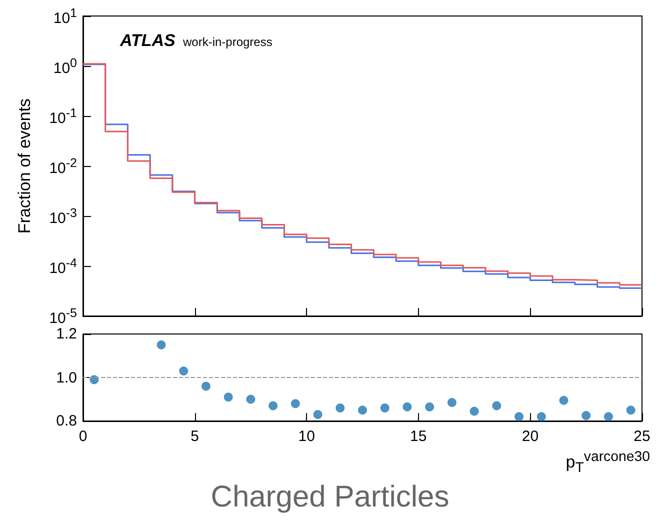 The image size is (660, 524). Describe the element at coordinates (147, 40) in the screenshot. I see `annotation: ATLAS` at that location.